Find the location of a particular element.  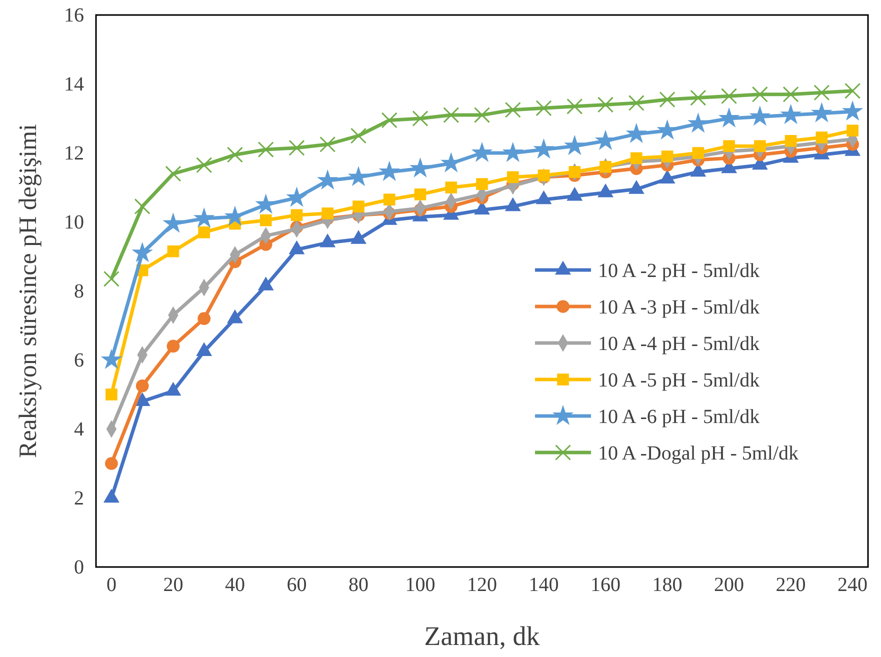

legend-label: 10 A -3 pH - 5ml/dk is located at coordinates (679, 307).